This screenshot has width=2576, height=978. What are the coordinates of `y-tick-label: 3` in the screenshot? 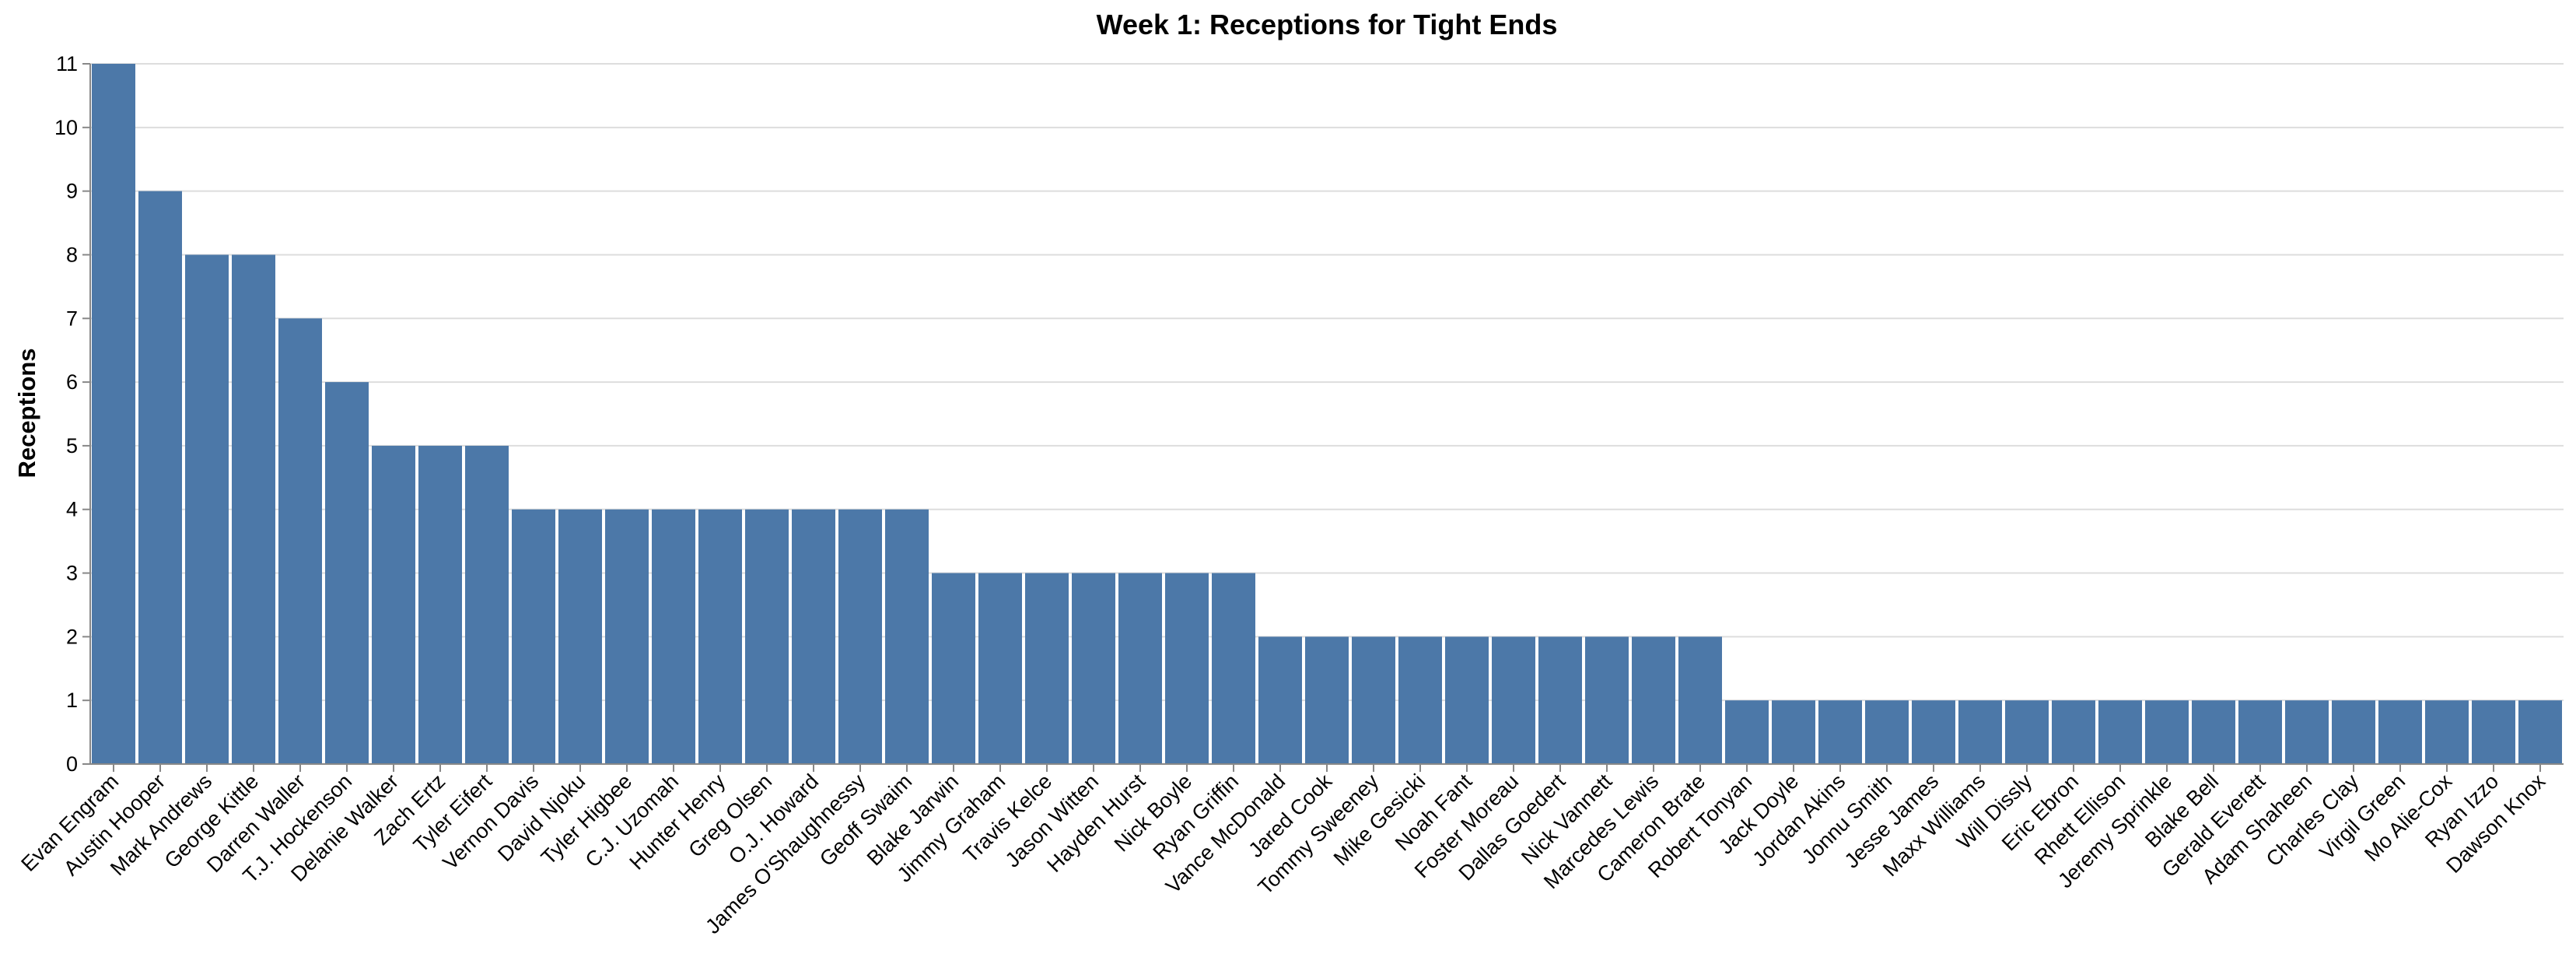 It's located at (72, 573).